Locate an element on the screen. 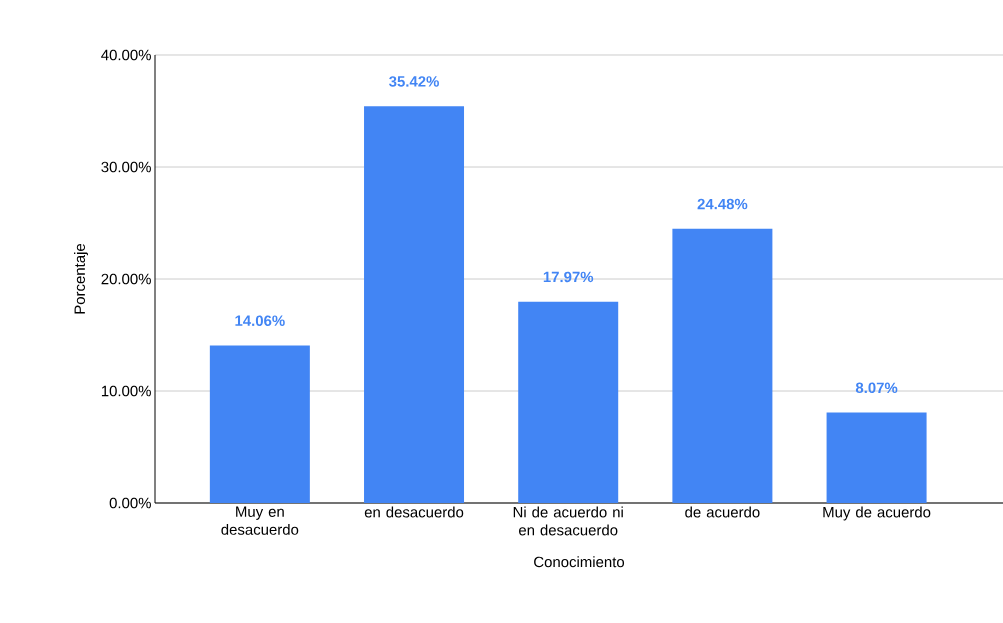  y-tick-label: 30.00% is located at coordinates (126, 167).